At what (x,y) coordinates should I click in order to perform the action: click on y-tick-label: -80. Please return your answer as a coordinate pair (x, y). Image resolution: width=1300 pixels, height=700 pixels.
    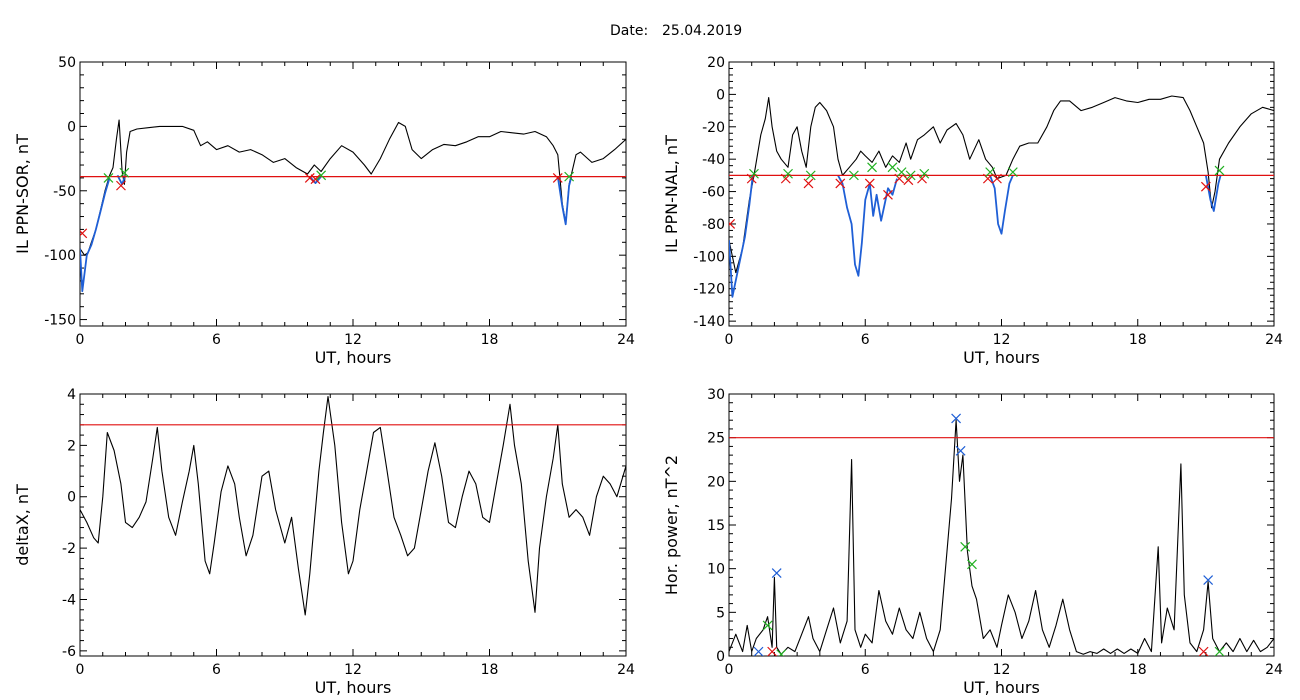
    Looking at the image, I should click on (713, 225).